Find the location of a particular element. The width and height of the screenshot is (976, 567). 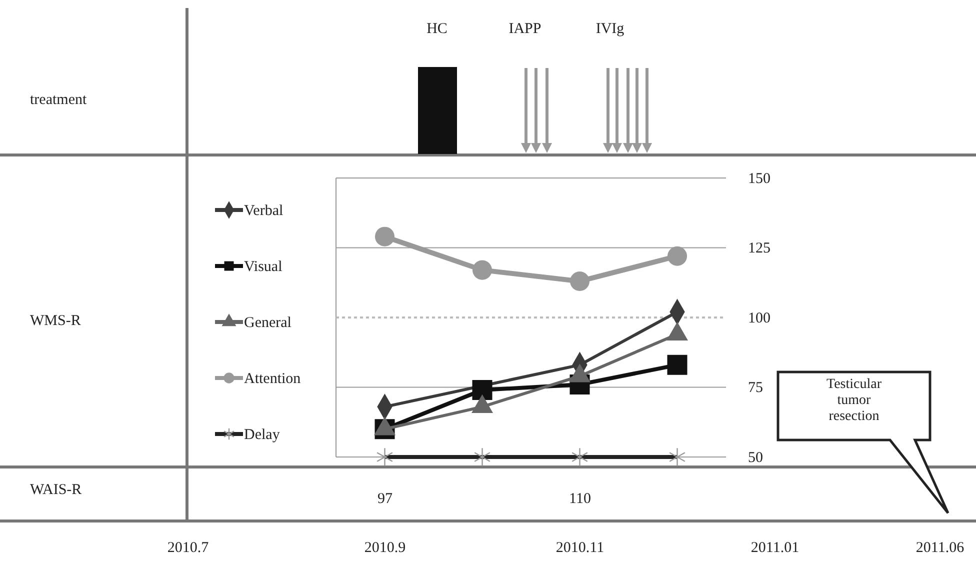

text: 110 is located at coordinates (580, 499).